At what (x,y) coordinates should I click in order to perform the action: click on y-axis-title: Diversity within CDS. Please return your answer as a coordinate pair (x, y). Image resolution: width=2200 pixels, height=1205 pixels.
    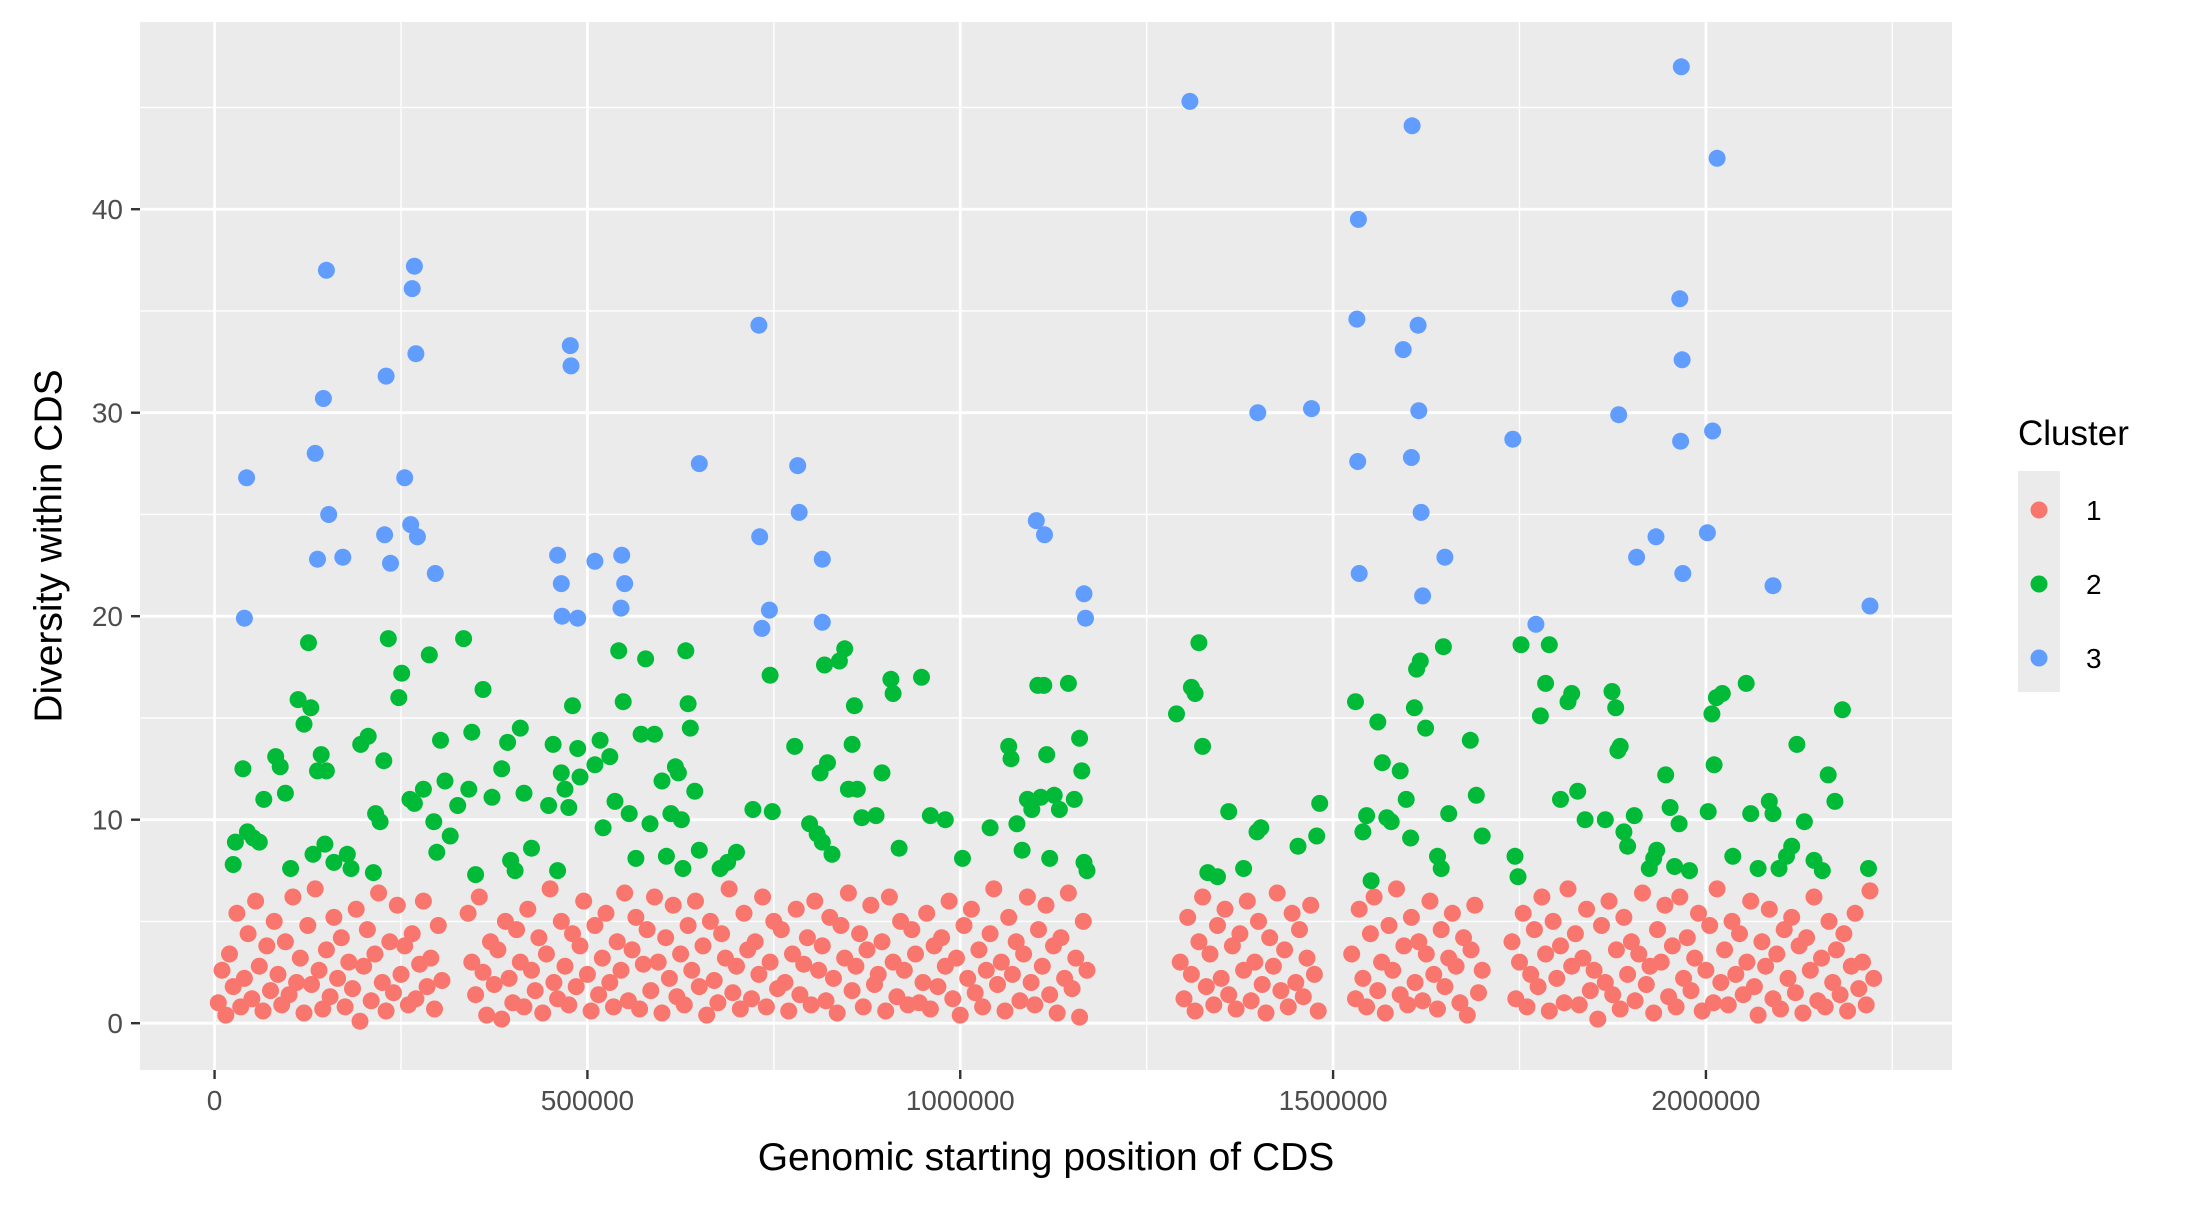
    Looking at the image, I should click on (49, 545).